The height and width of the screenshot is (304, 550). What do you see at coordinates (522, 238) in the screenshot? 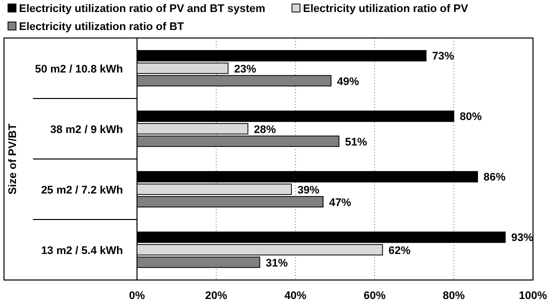
I see `data-label: 93%` at bounding box center [522, 238].